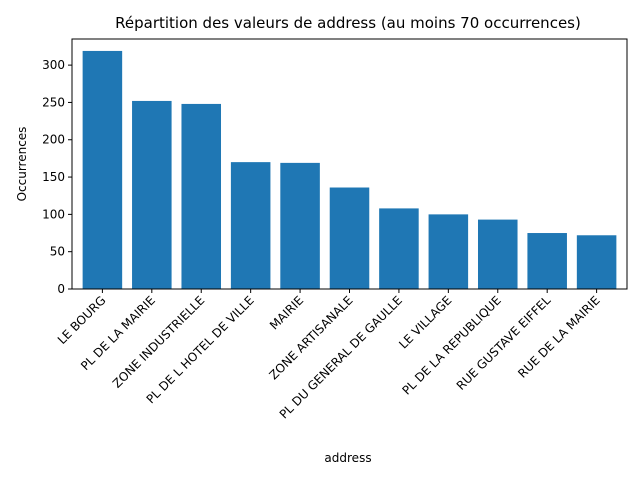 The width and height of the screenshot is (640, 480). Describe the element at coordinates (504, 343) in the screenshot. I see `x-tick-label: RUE GUSTAVE EIFFEL` at that location.